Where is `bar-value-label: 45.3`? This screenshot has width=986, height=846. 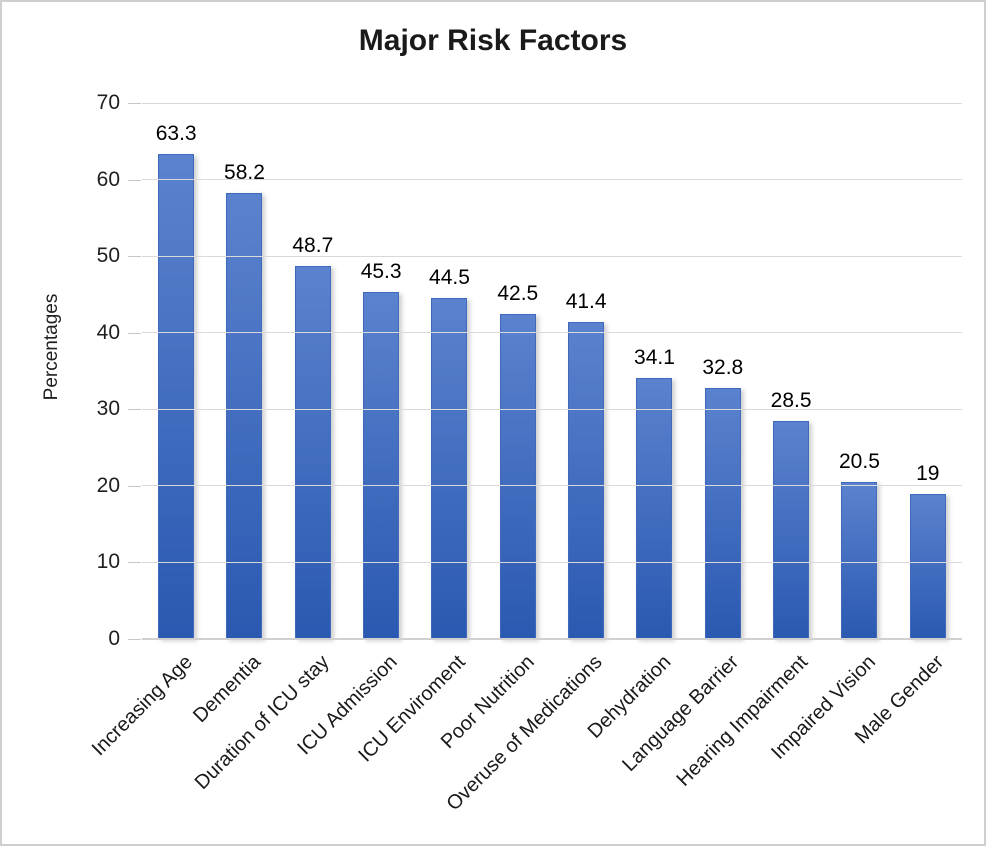 bar-value-label: 45.3 is located at coordinates (381, 272).